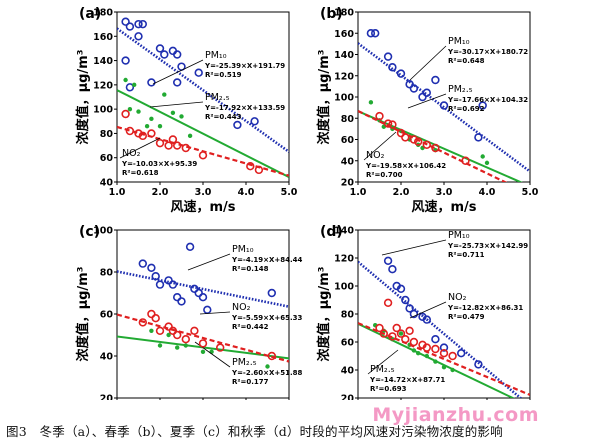  What do you see at coordinates (466, 61) in the screenshot?
I see `r-squared: R²=0.648` at bounding box center [466, 61].